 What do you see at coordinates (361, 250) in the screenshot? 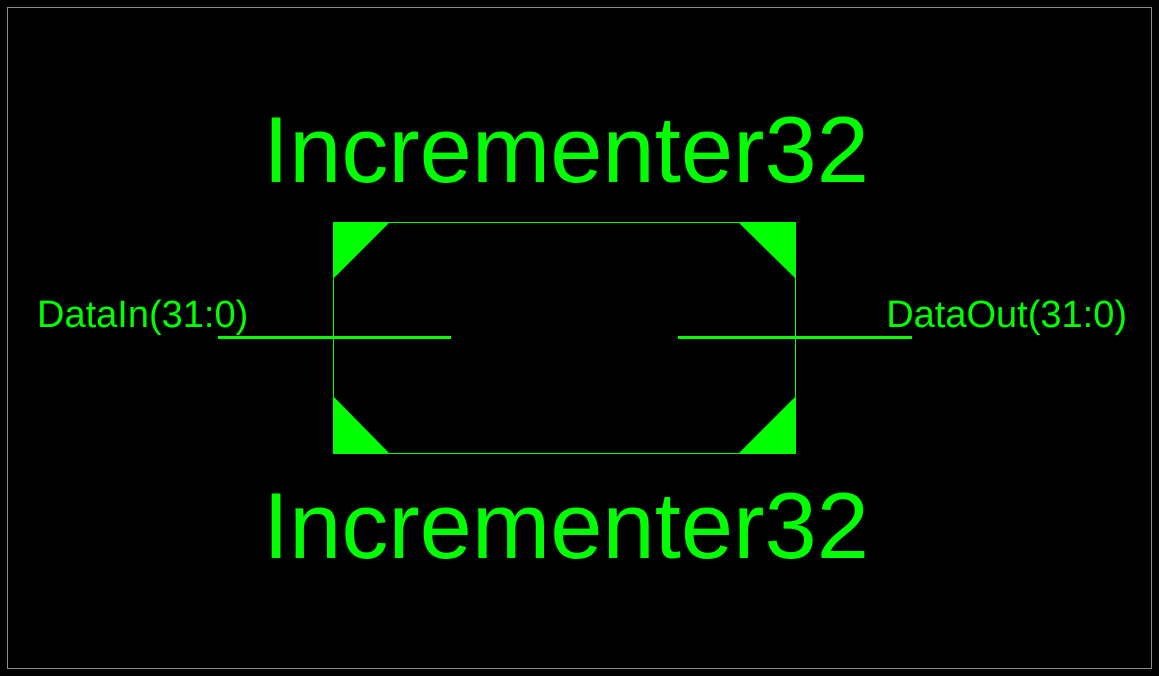
I see `corner-marker-top-left` at bounding box center [361, 250].